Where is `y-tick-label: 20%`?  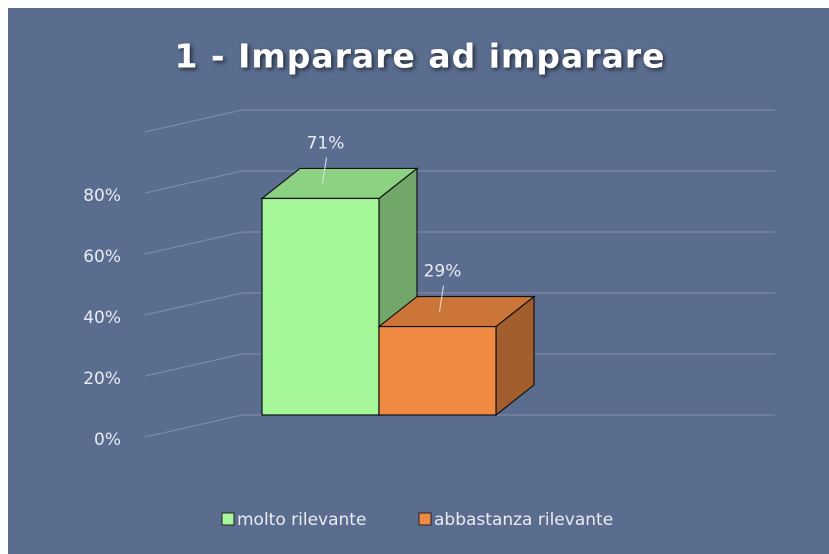
y-tick-label: 20% is located at coordinates (102, 379).